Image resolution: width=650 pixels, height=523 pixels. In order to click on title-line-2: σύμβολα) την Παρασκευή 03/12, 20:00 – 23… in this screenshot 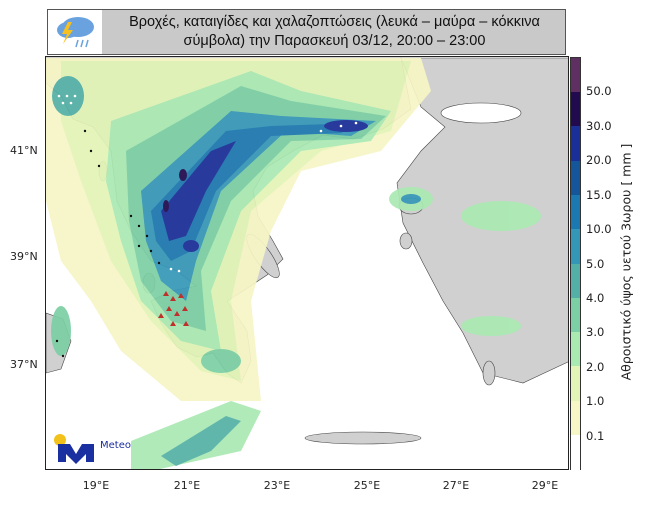, I will do `click(334, 41)`.